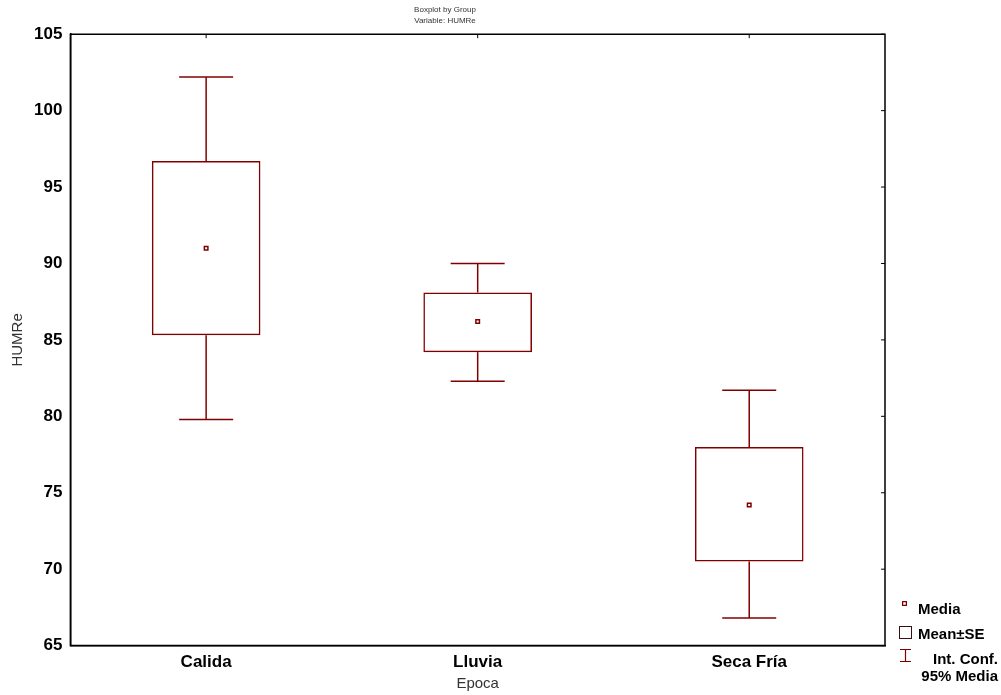 Image resolution: width=1001 pixels, height=695 pixels. What do you see at coordinates (48, 33) in the screenshot?
I see `y-tick-label: 105` at bounding box center [48, 33].